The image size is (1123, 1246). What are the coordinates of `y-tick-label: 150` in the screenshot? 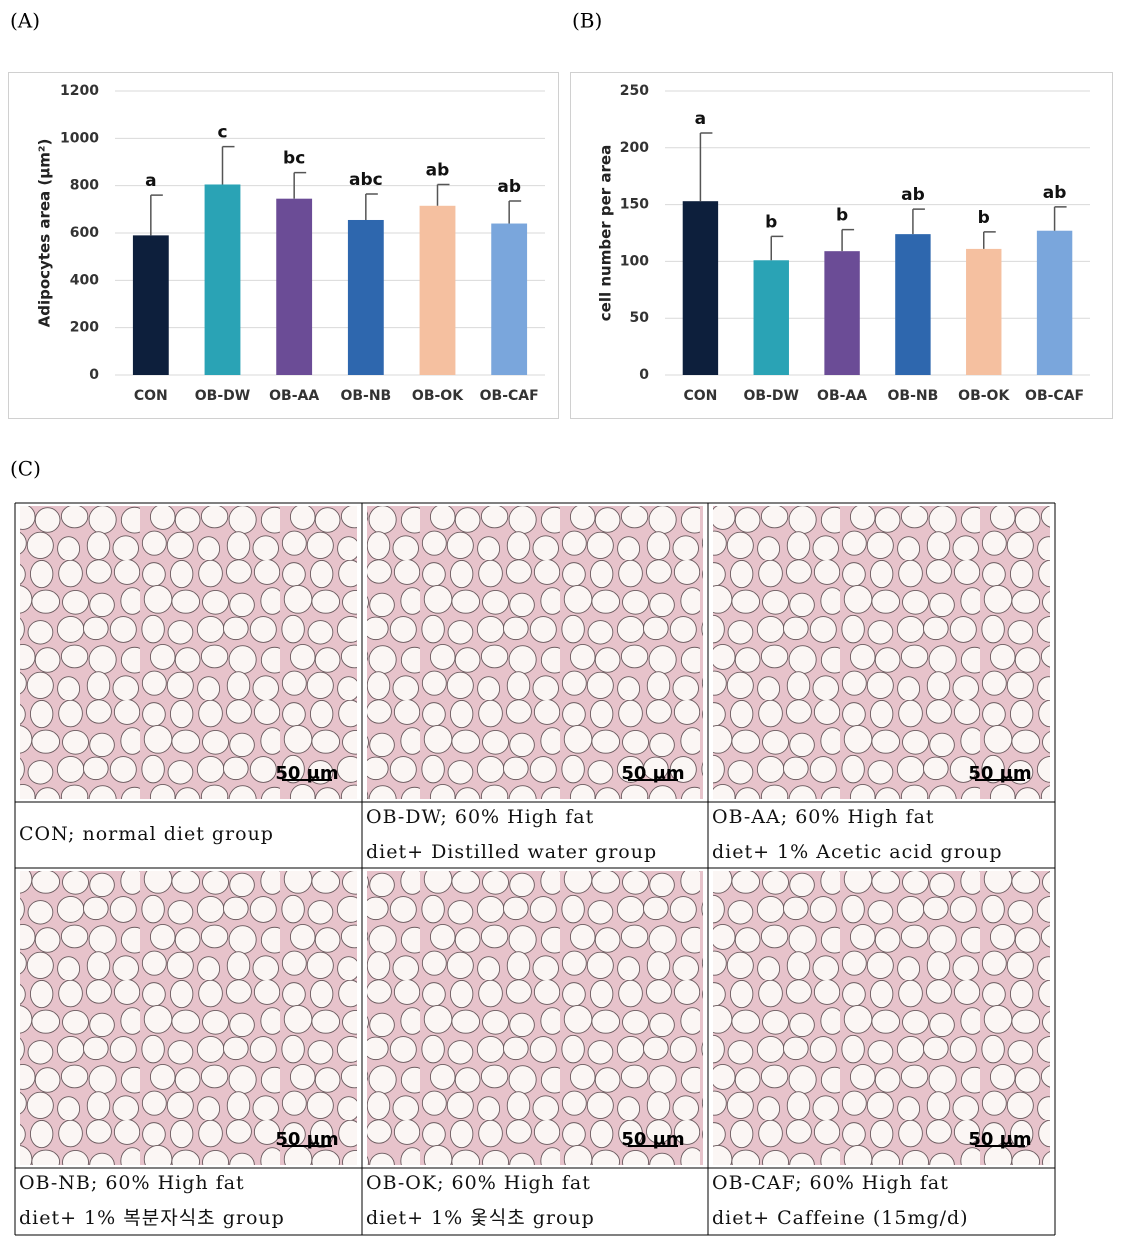 It's located at (634, 205).